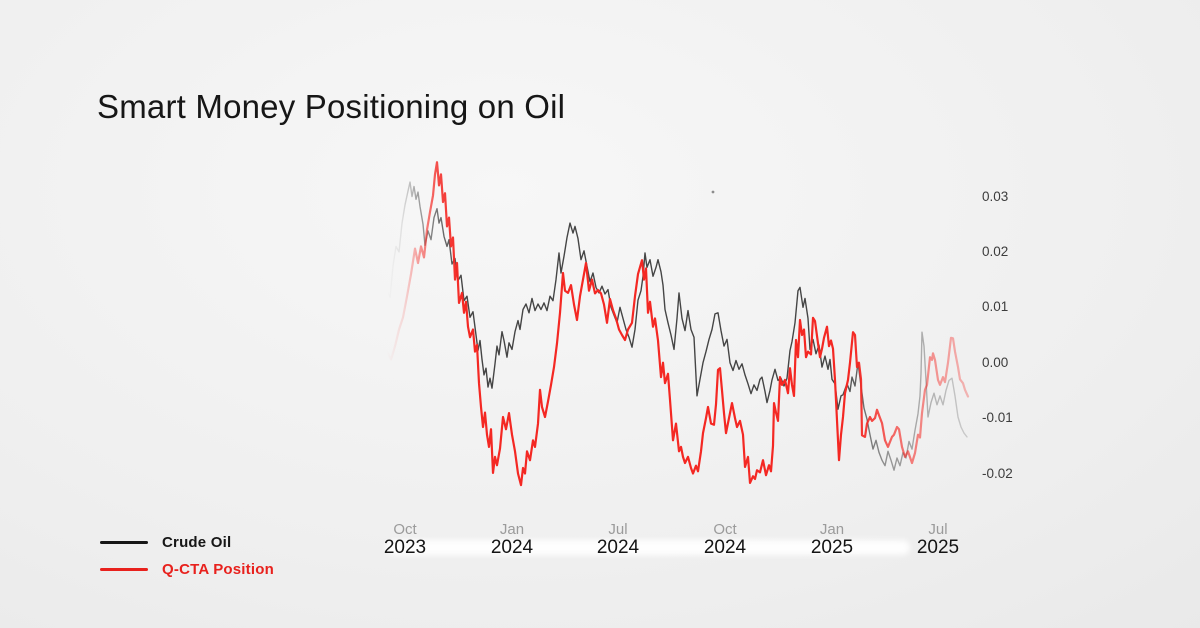 The width and height of the screenshot is (1200, 628). I want to click on legend-label: Q-CTA Position, so click(218, 569).